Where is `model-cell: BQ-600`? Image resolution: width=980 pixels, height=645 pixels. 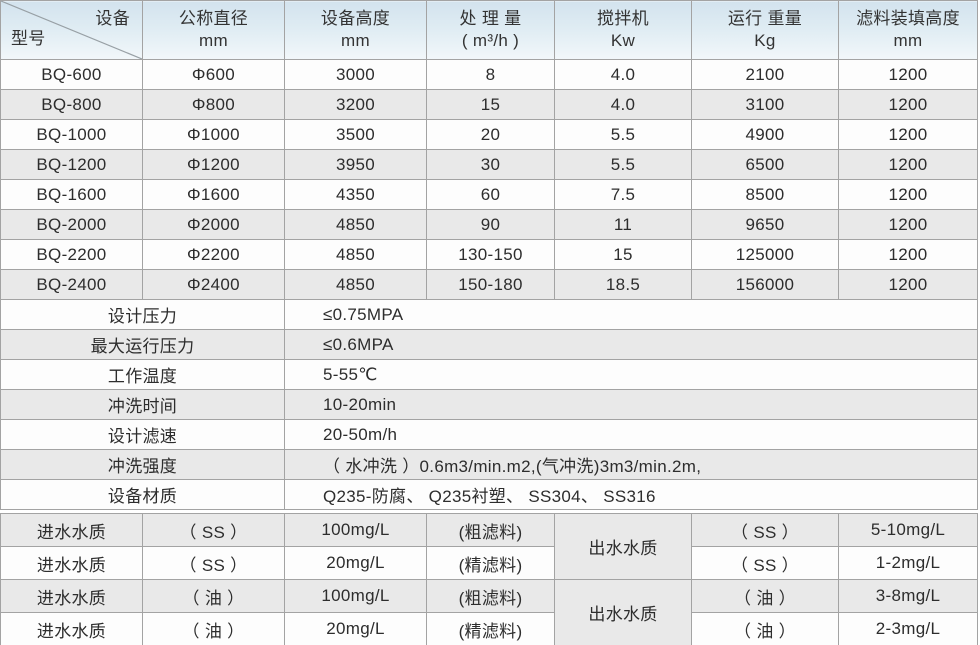
model-cell: BQ-600 is located at coordinates (71, 74).